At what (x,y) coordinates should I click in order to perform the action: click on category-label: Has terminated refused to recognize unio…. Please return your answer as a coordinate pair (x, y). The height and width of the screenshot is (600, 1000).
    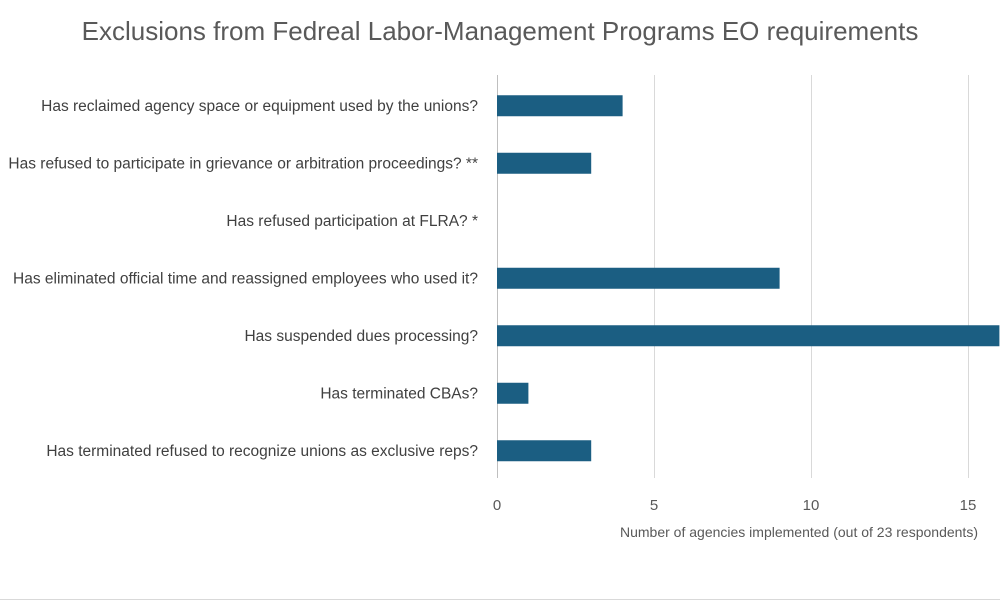
    Looking at the image, I should click on (262, 451).